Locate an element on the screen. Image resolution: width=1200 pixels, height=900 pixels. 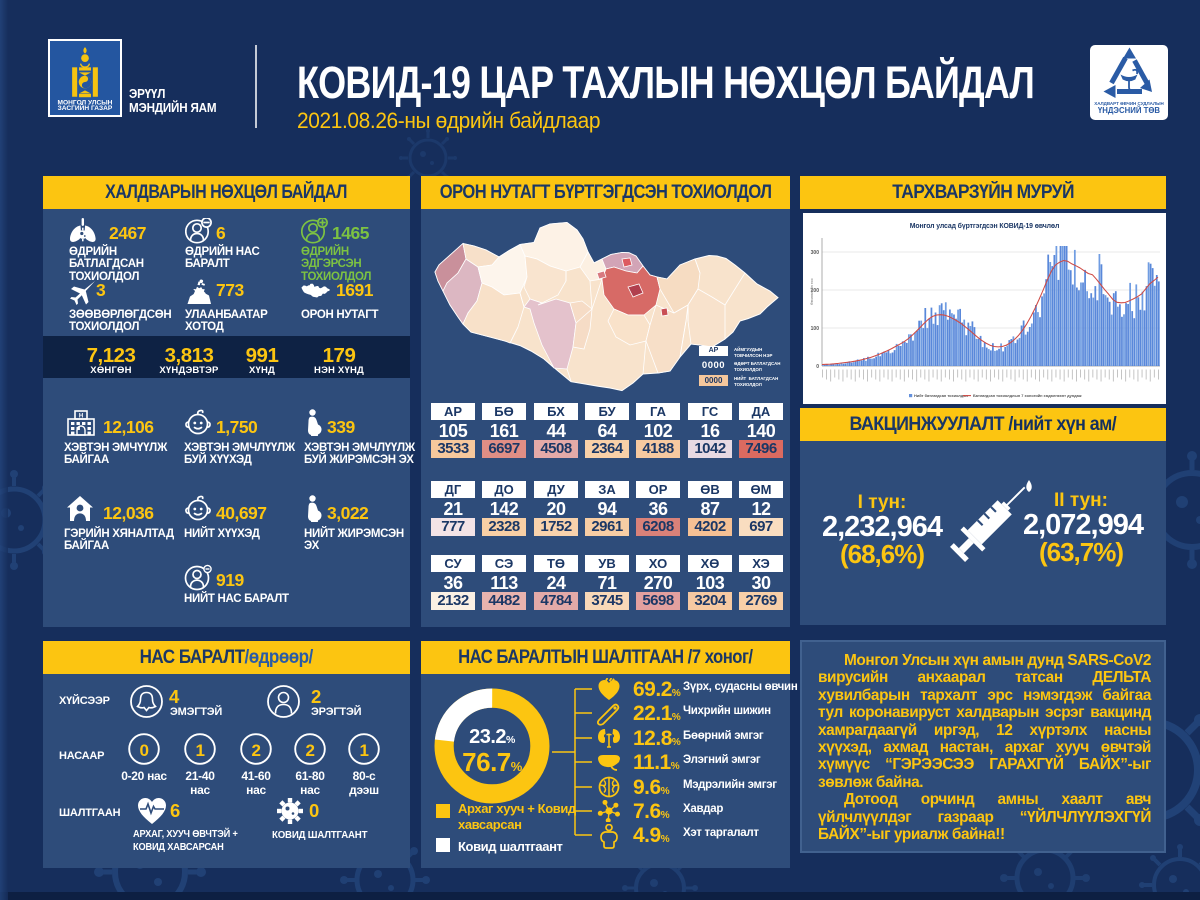
svg-text: Өвчлөлийн тоо is located at coordinates (812, 291).